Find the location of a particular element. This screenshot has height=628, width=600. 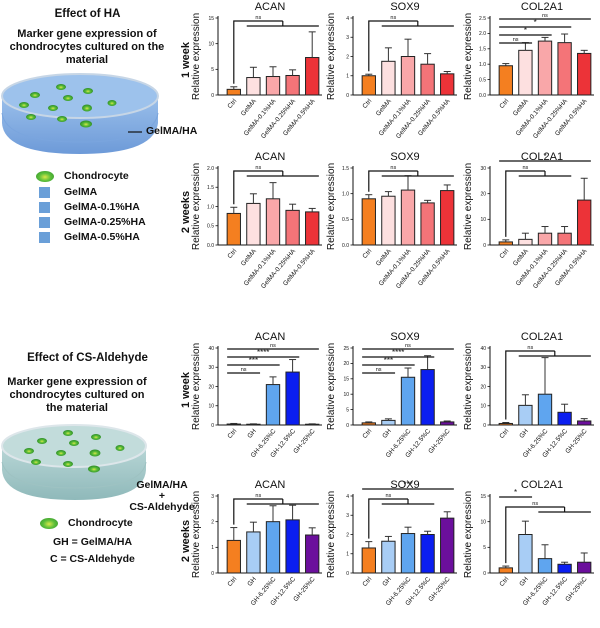

y-tick-label: 10 is located at coordinates (483, 407).